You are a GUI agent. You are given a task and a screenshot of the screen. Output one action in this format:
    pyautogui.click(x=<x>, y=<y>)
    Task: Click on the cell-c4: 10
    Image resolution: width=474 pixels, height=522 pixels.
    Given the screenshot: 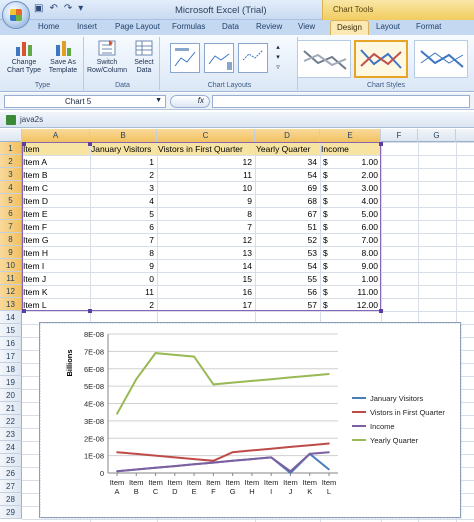 What is the action you would take?
    pyautogui.click(x=247, y=188)
    